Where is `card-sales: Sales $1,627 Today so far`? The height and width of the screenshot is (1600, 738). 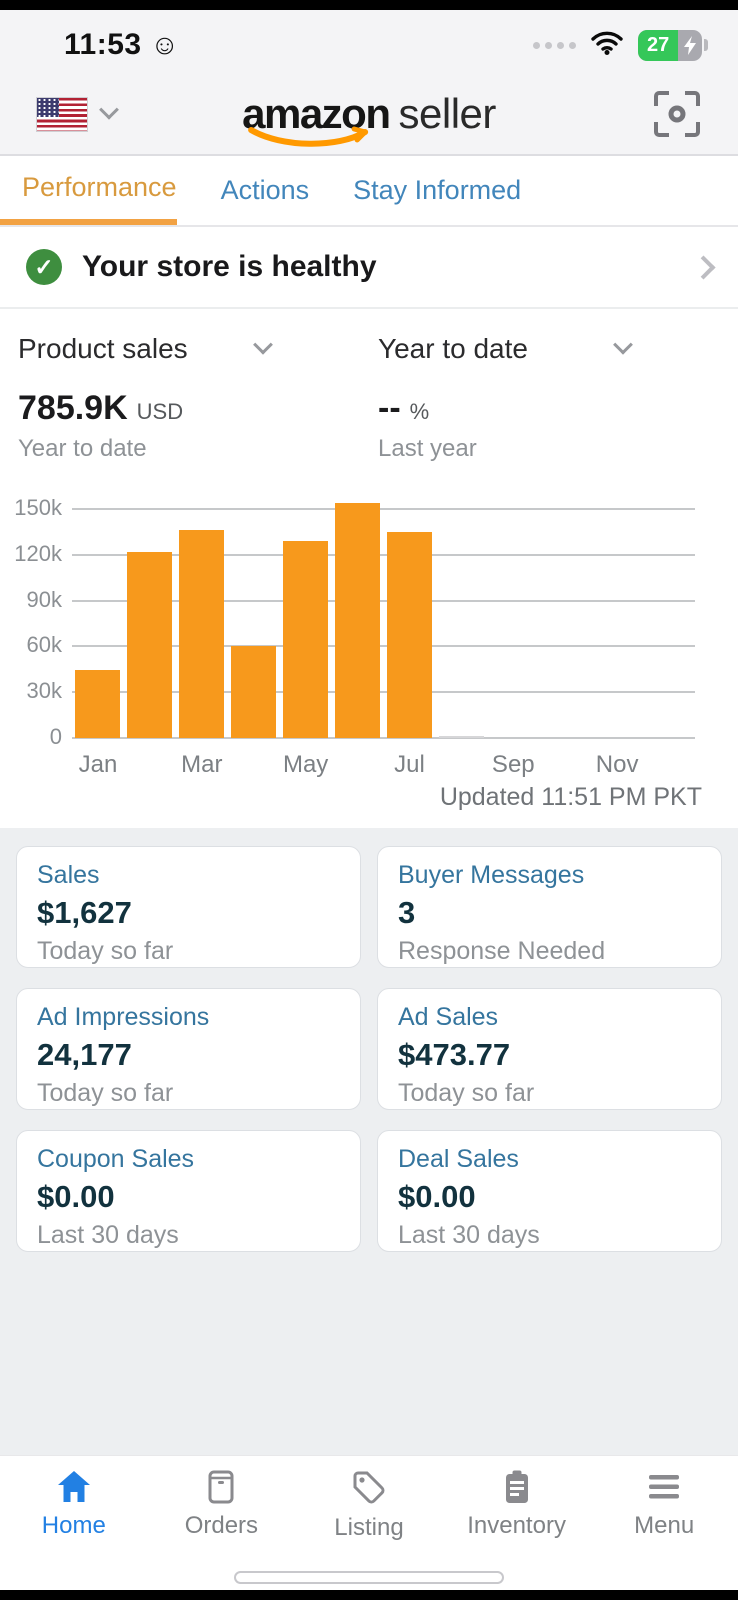
card-sales: Sales $1,627 Today so far is located at coordinates (188, 907).